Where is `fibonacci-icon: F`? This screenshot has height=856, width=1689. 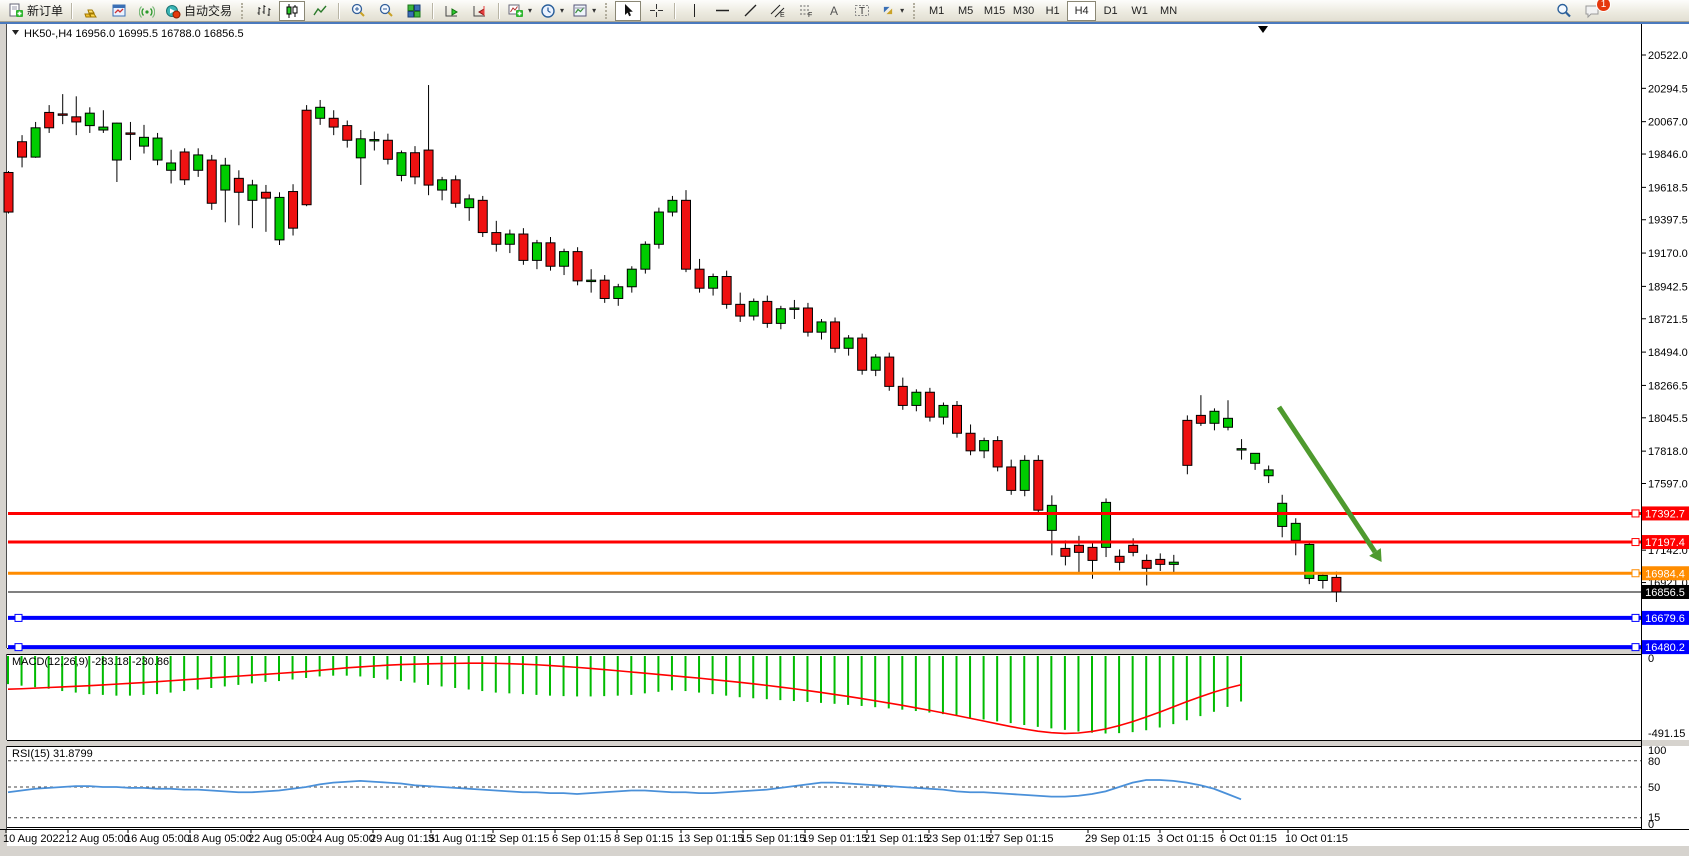 fibonacci-icon: F is located at coordinates (806, 11).